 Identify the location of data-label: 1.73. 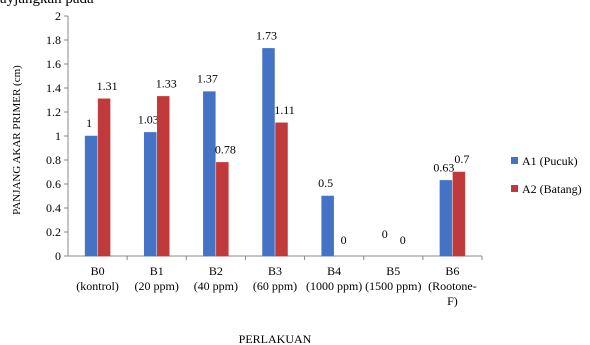
(266, 35).